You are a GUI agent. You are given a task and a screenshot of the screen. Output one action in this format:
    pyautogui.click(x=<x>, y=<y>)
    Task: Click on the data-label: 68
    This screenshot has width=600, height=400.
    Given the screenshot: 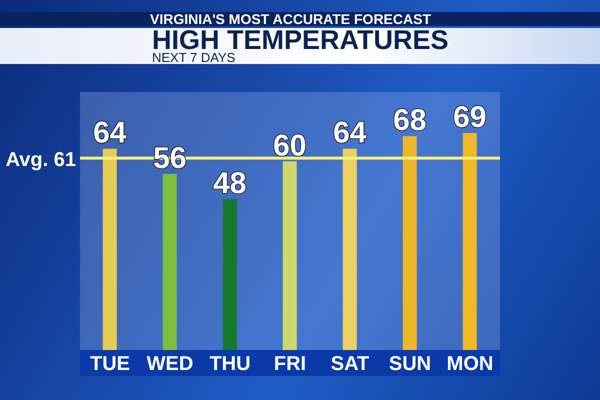 What is the action you would take?
    pyautogui.click(x=409, y=121)
    